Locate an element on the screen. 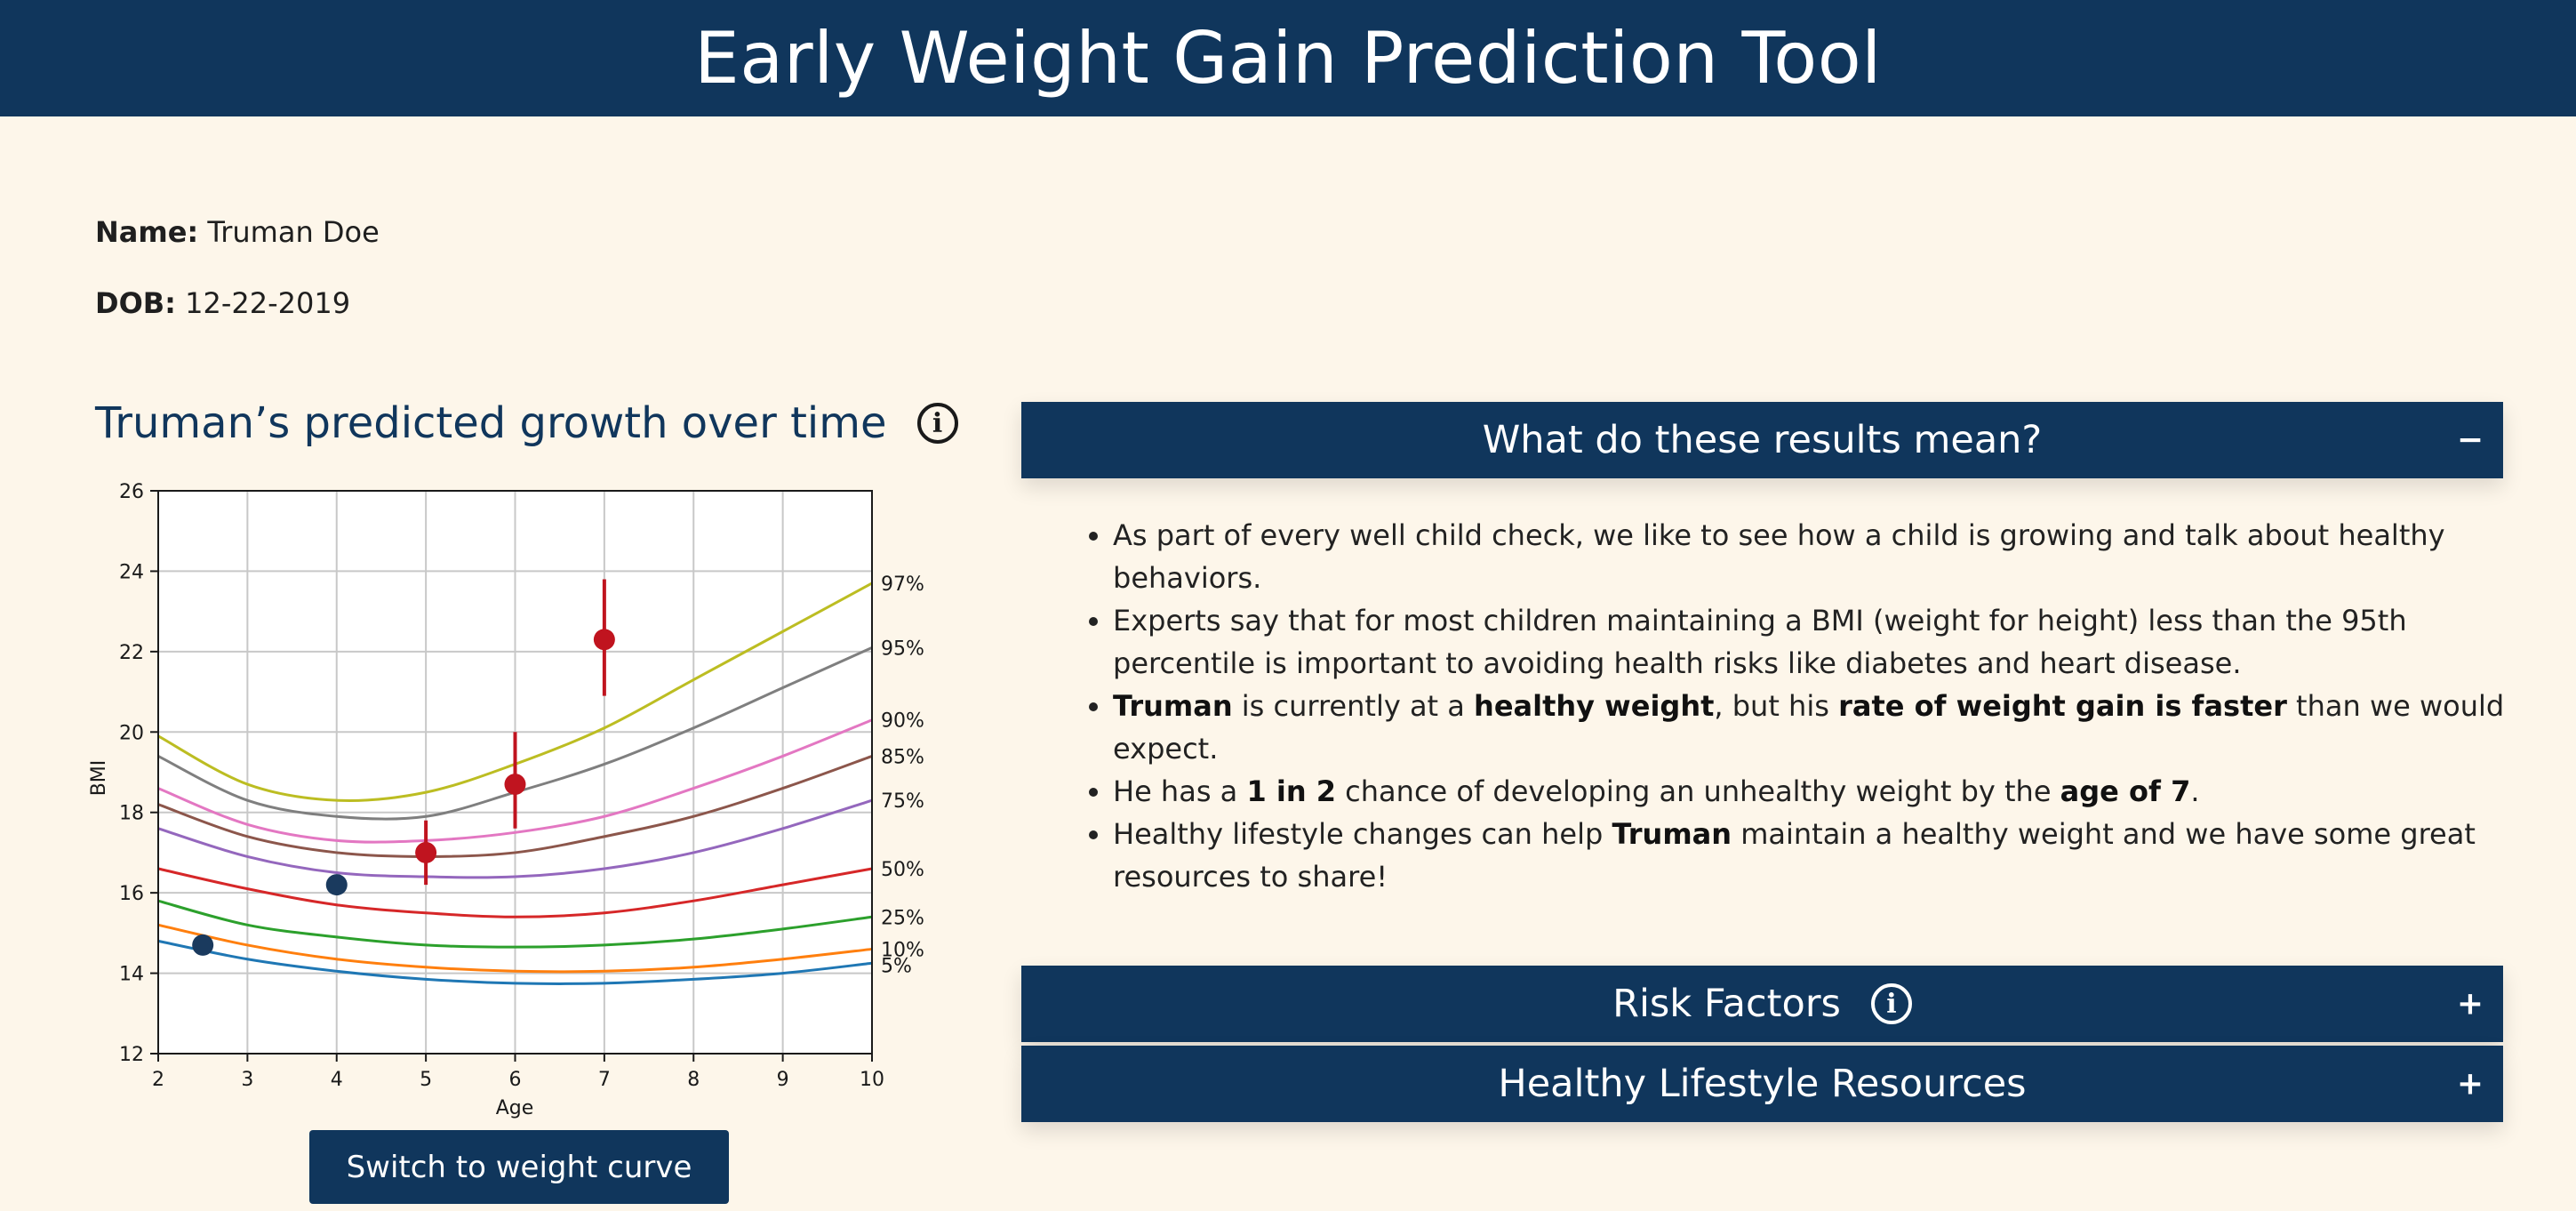 This screenshot has height=1211, width=2576. chart-title-text: Truman’s predicted growth over time is located at coordinates (491, 423).